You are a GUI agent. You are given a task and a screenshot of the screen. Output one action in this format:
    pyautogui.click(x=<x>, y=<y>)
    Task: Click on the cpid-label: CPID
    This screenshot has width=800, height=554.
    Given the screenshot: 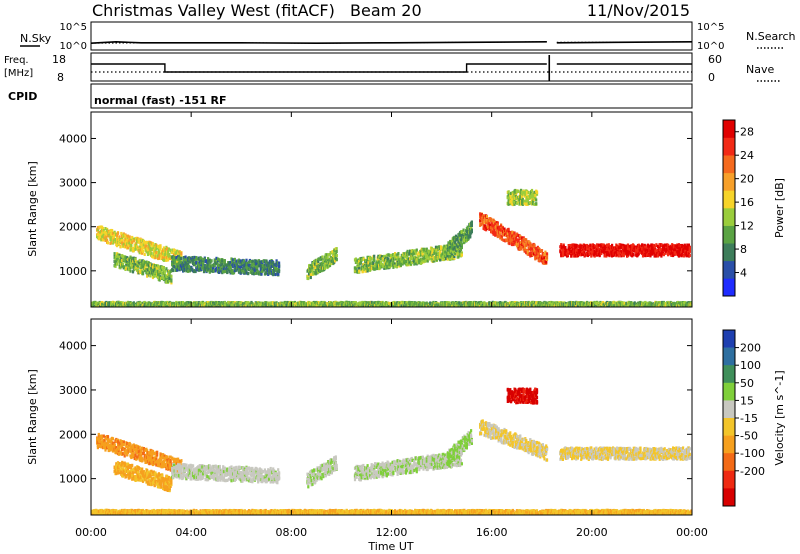 What is the action you would take?
    pyautogui.click(x=22, y=96)
    